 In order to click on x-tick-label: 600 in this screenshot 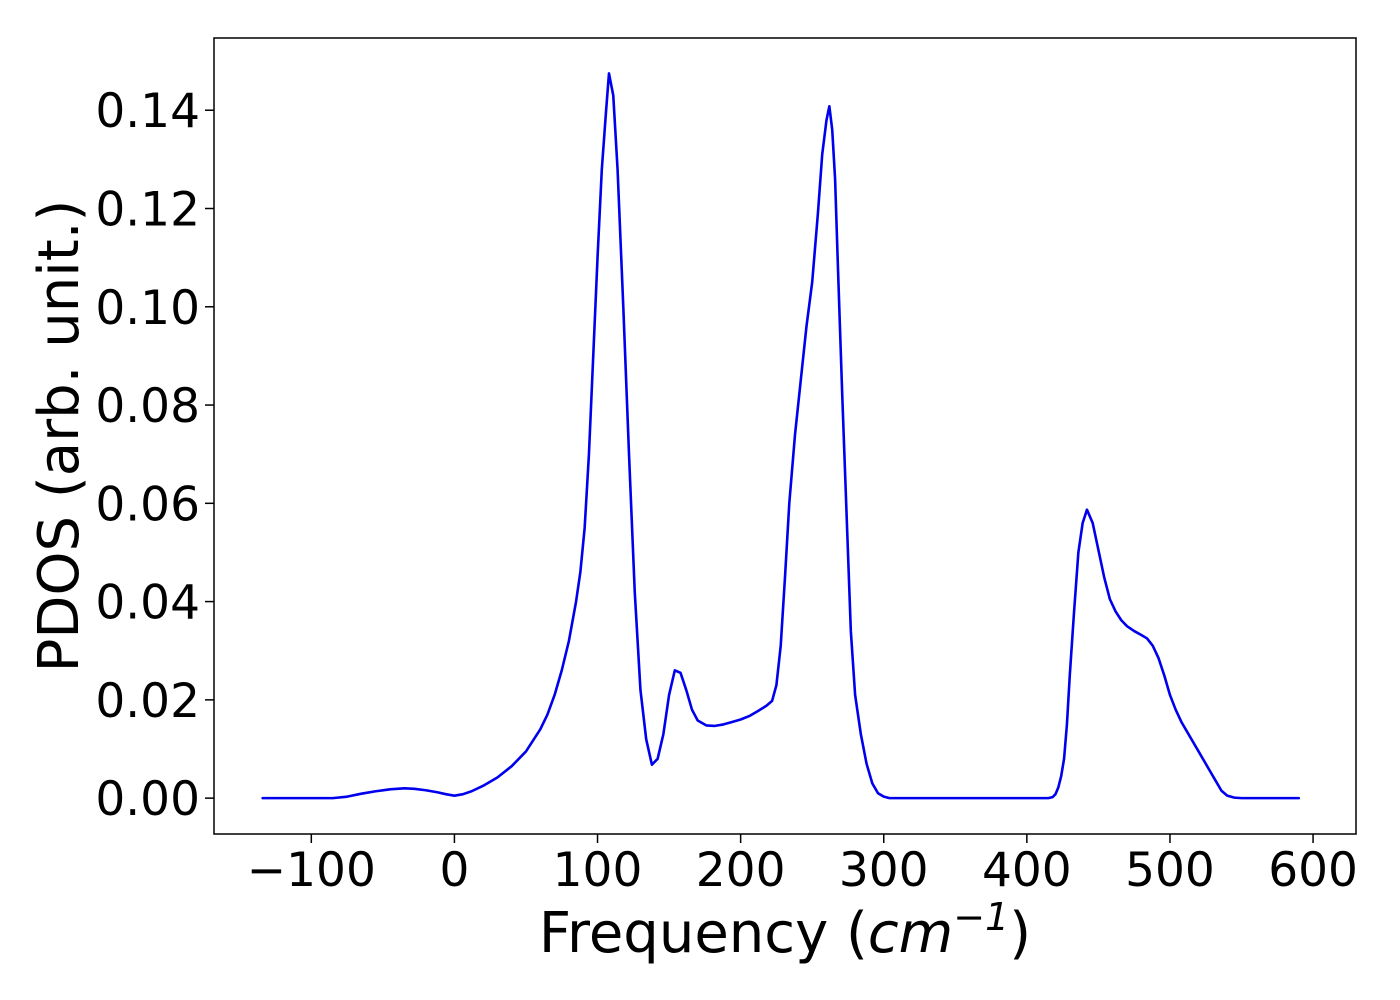, I will do `click(1313, 870)`.